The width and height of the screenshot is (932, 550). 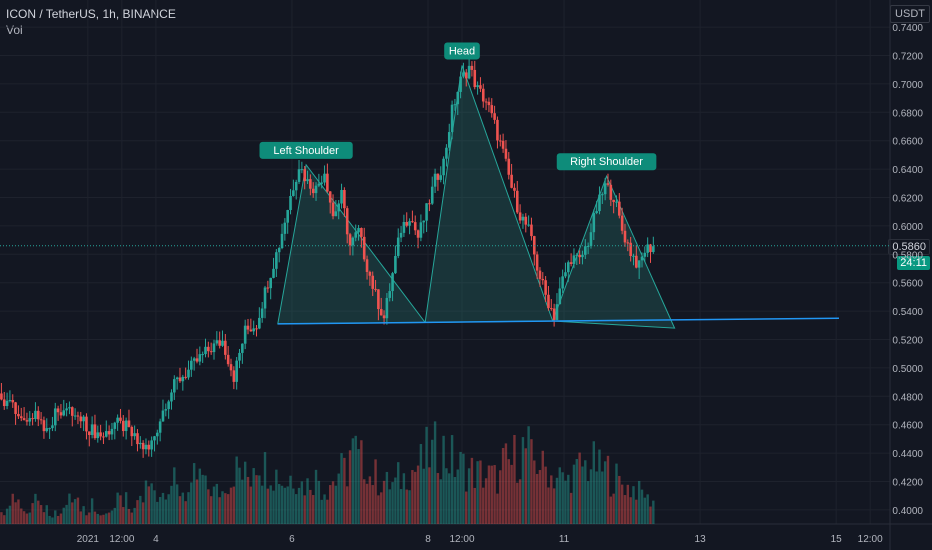 What do you see at coordinates (910, 14) in the screenshot?
I see `currency-label: USDT` at bounding box center [910, 14].